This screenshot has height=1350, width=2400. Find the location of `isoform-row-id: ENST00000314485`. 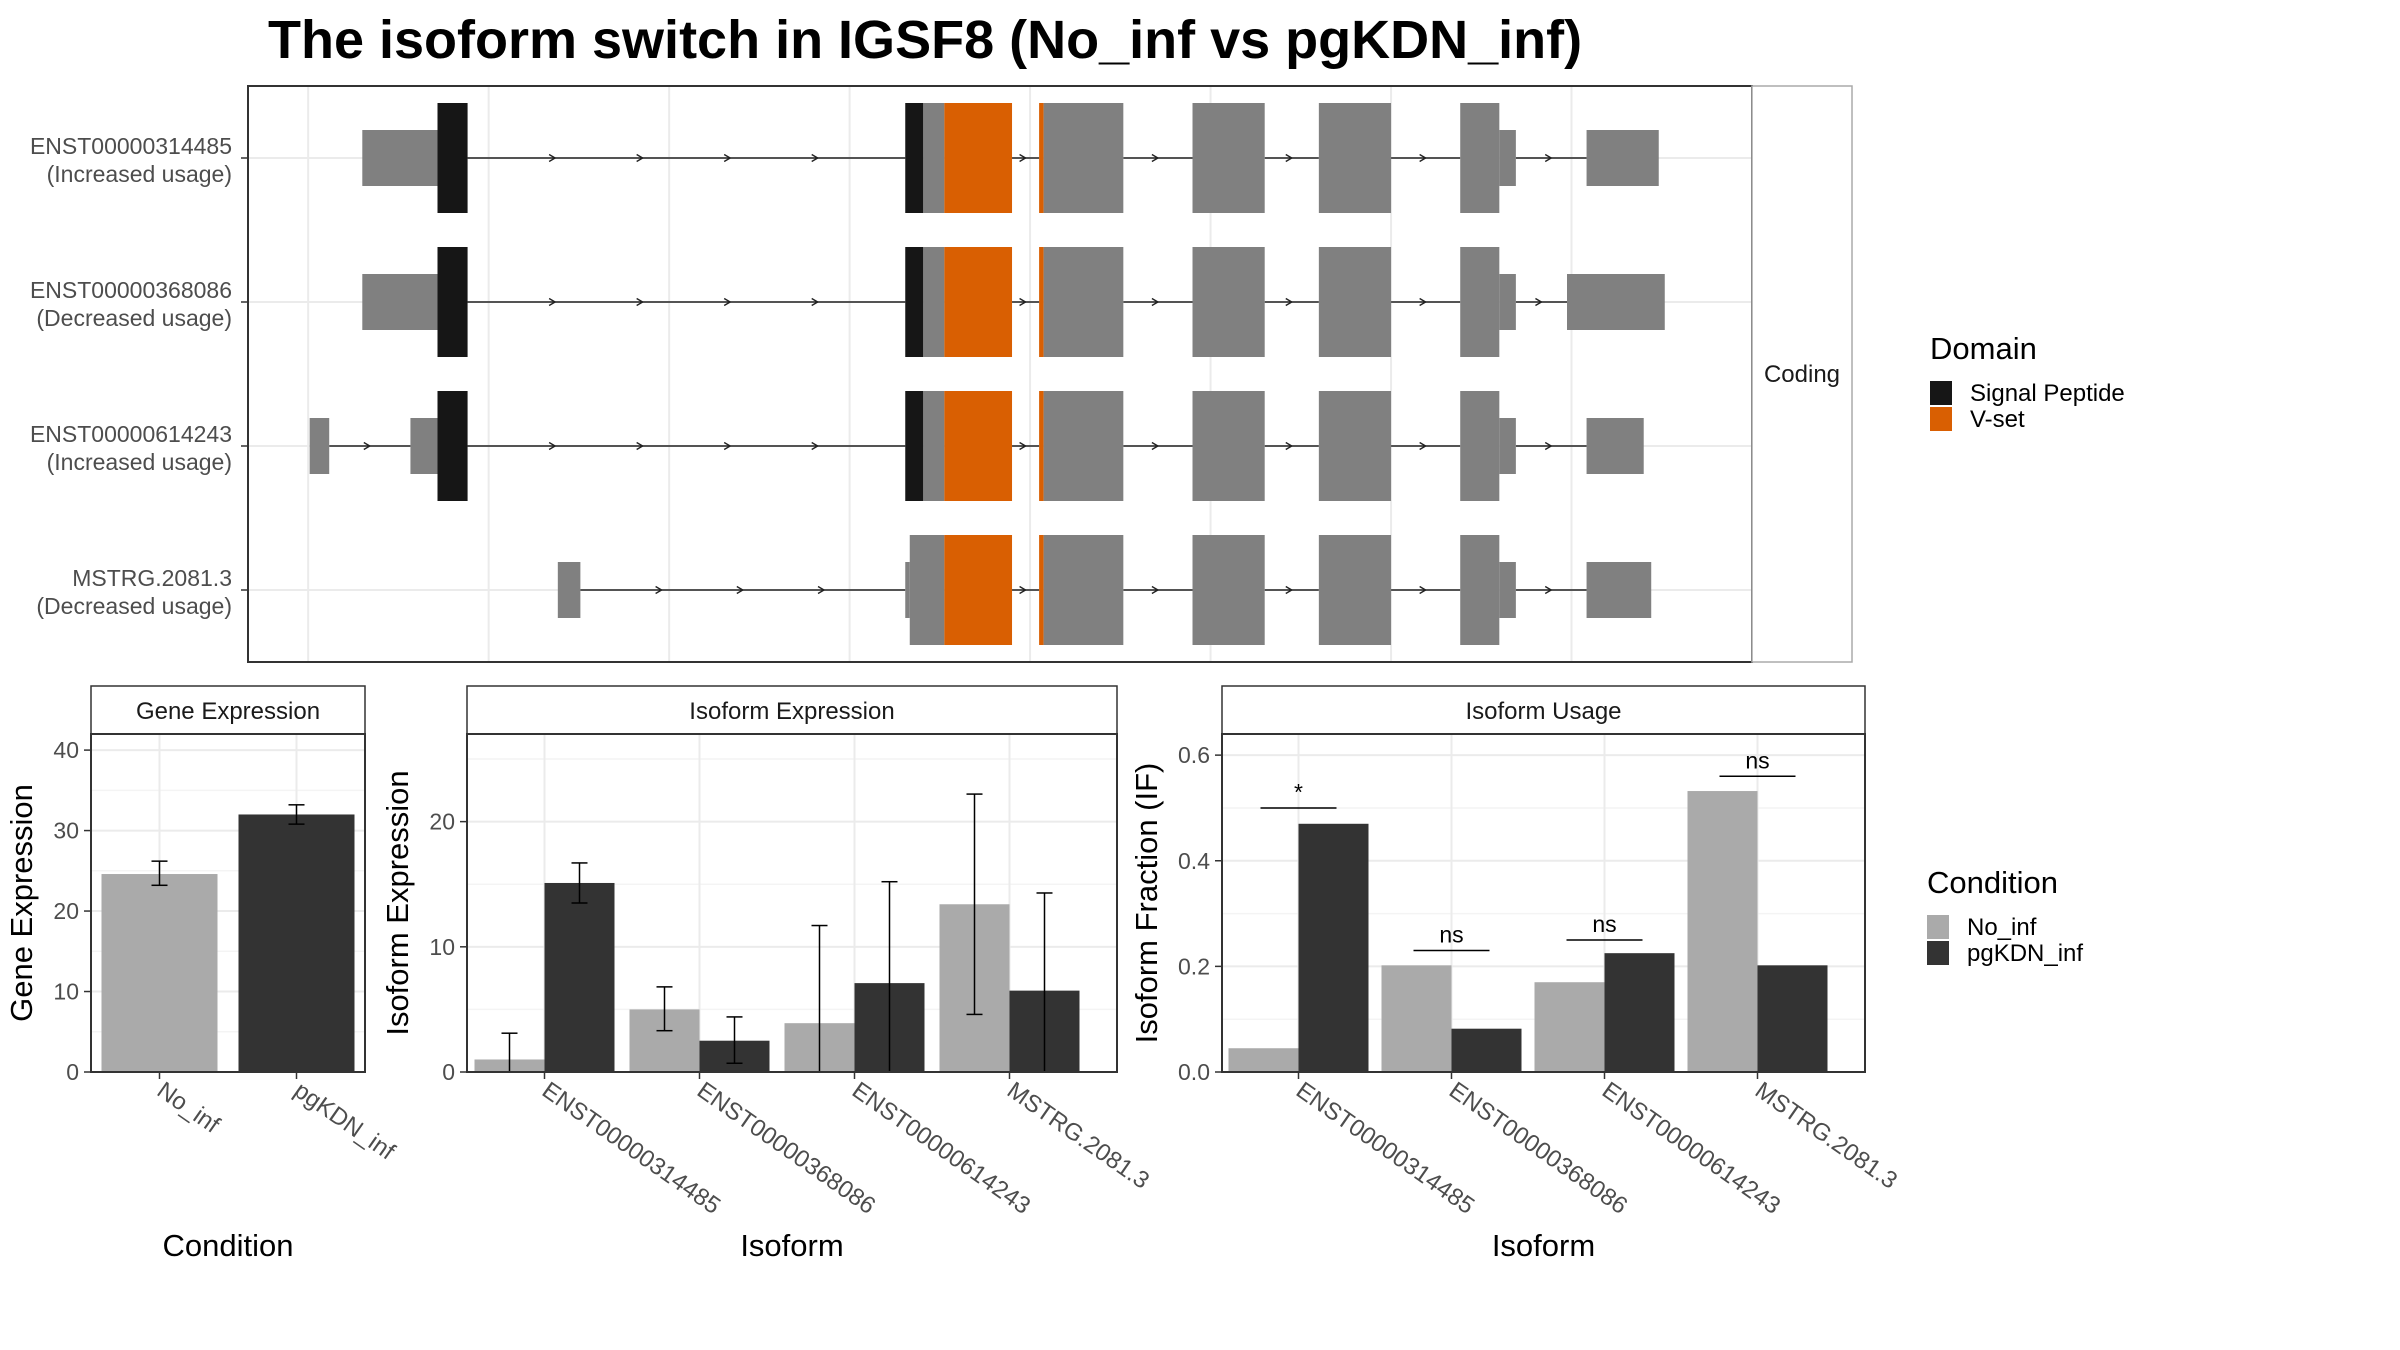

isoform-row-id: ENST00000314485 is located at coordinates (131, 146).